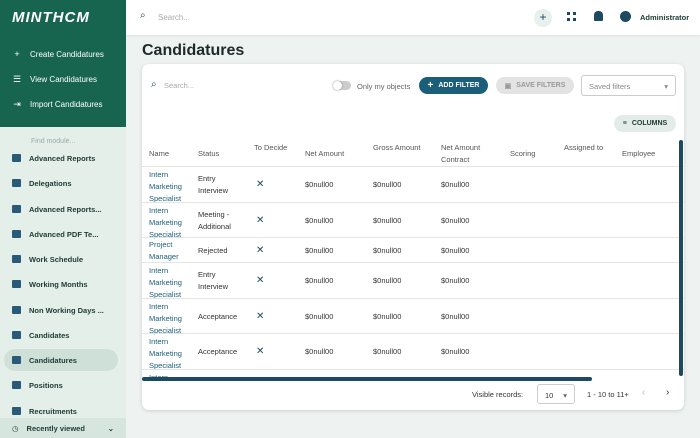 The width and height of the screenshot is (700, 438). Describe the element at coordinates (55, 428) in the screenshot. I see `recently-viewed-label: Recently viewed` at that location.